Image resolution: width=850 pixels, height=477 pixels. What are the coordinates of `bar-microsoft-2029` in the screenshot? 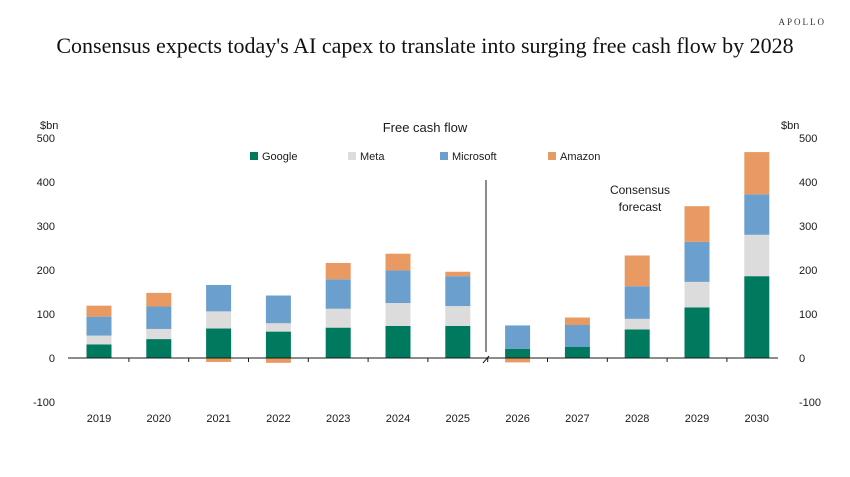 It's located at (697, 261).